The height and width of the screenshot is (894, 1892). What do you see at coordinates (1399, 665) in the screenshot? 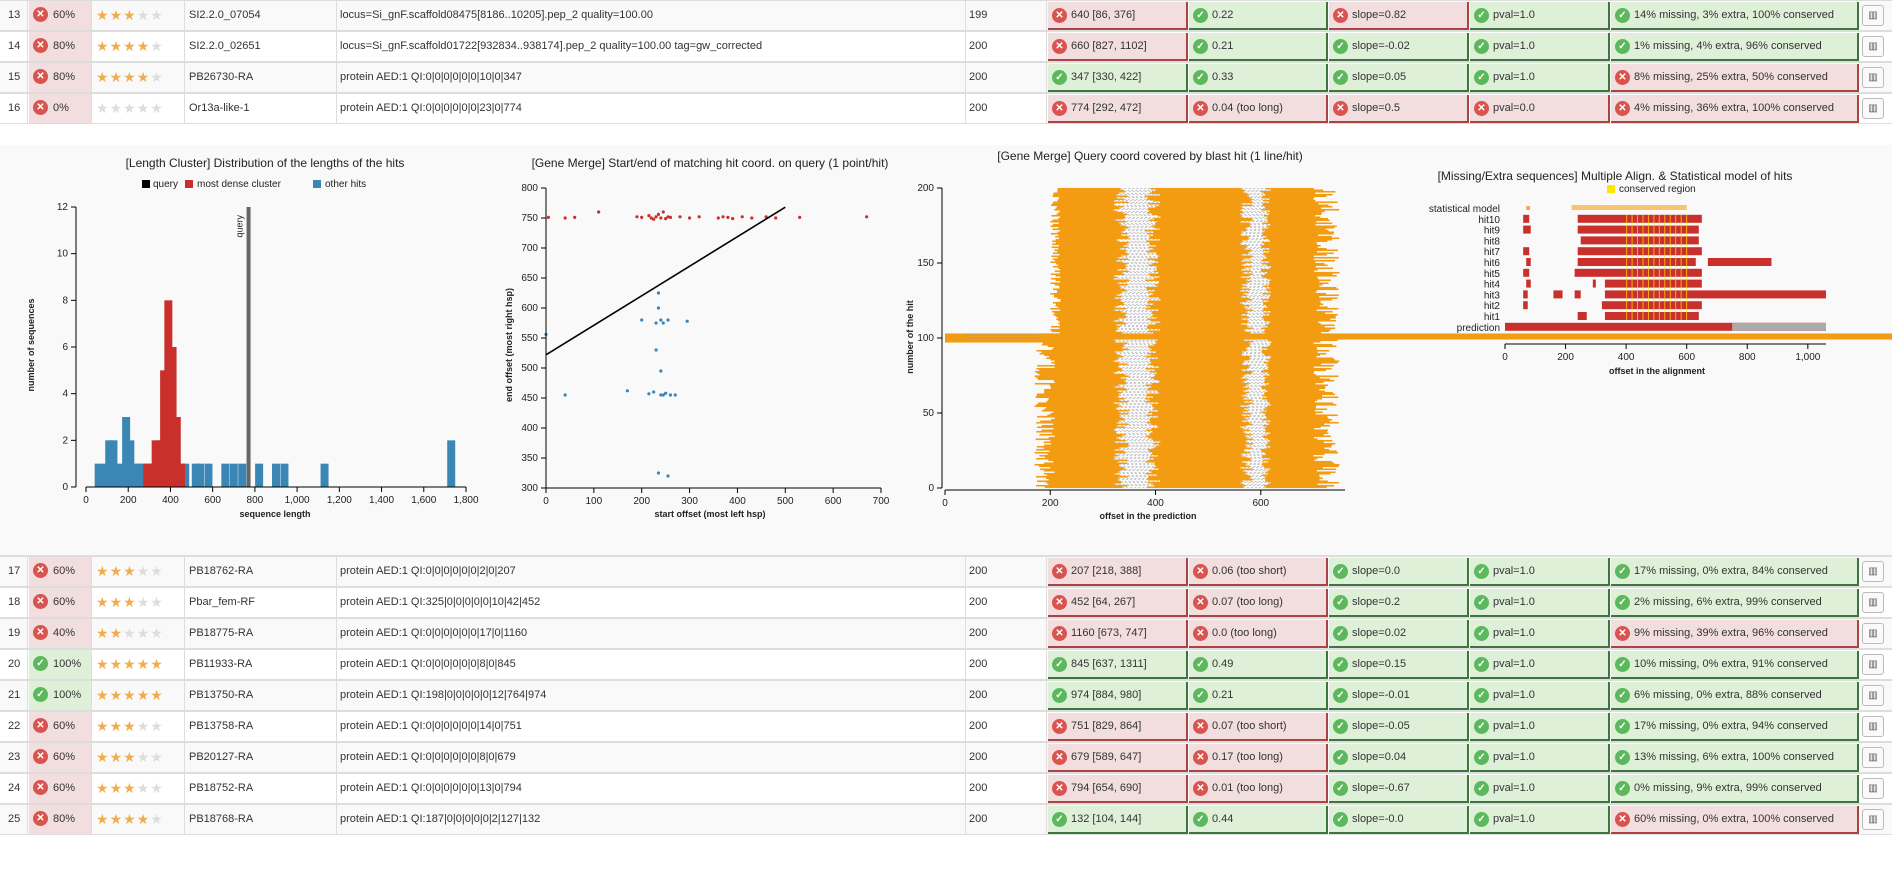
I see `gene-merge-slope-test-cell: ✓ slope=0.15` at bounding box center [1399, 665].